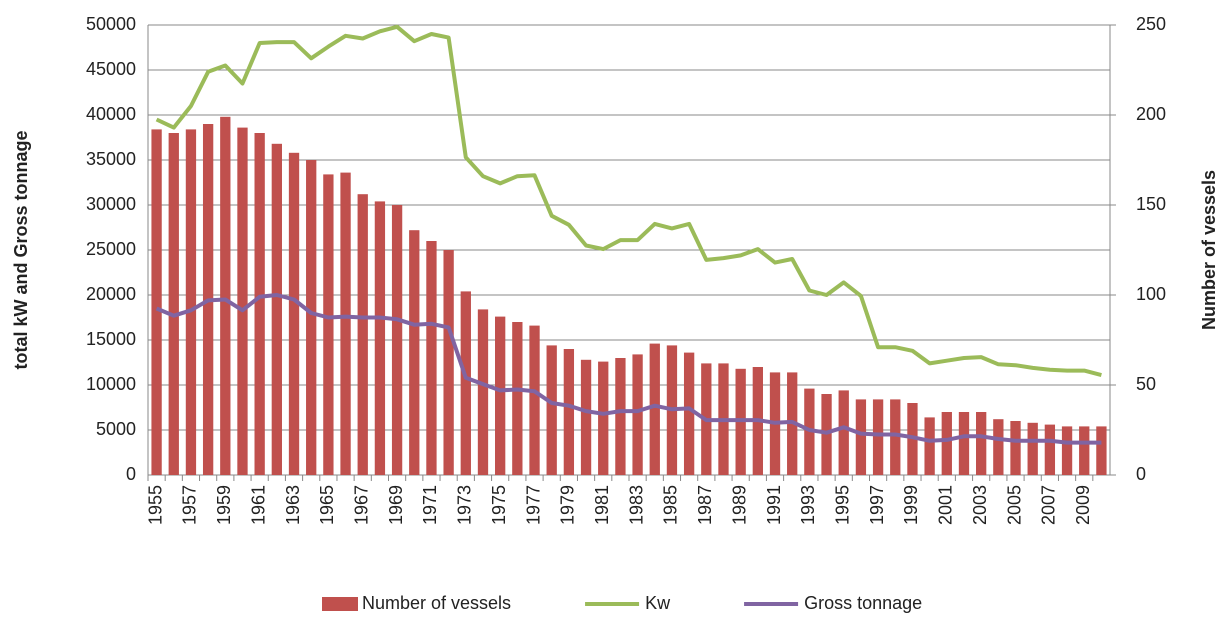 The height and width of the screenshot is (619, 1226). Describe the element at coordinates (396, 505) in the screenshot. I see `x-tick-label: 1969` at that location.